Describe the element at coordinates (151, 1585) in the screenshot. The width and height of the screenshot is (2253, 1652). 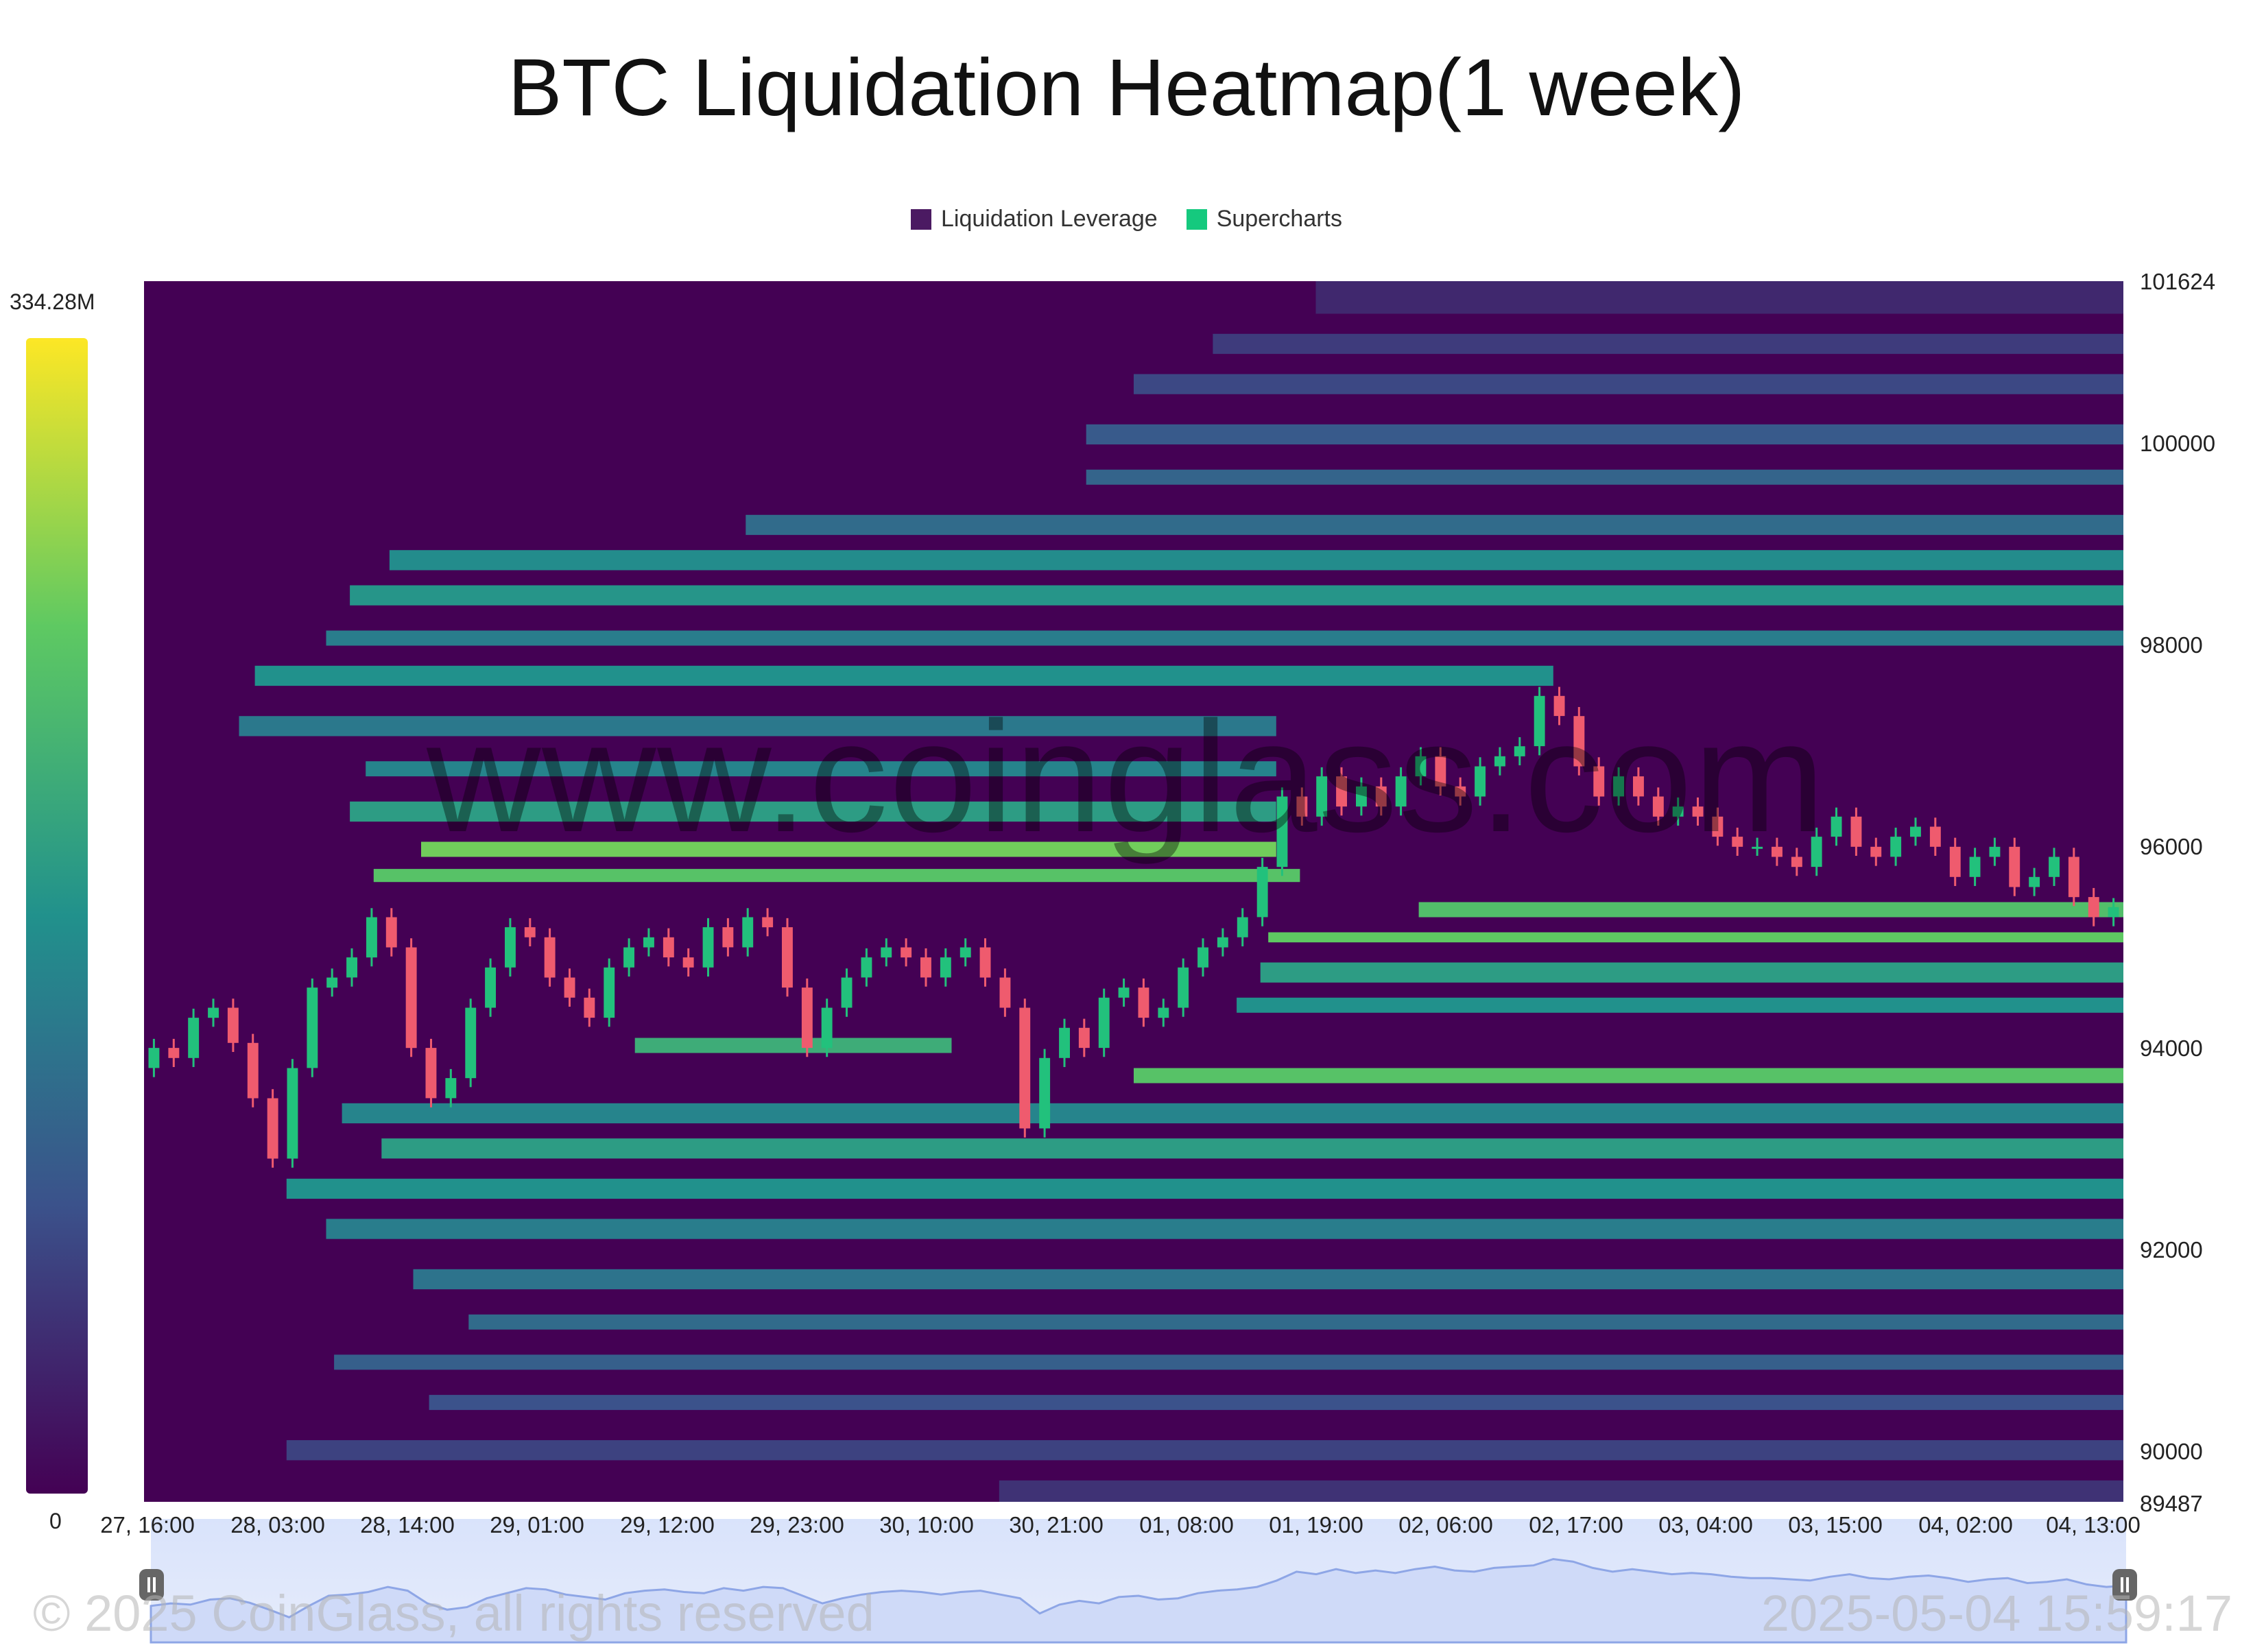
I see `navigator-handle-left` at that location.